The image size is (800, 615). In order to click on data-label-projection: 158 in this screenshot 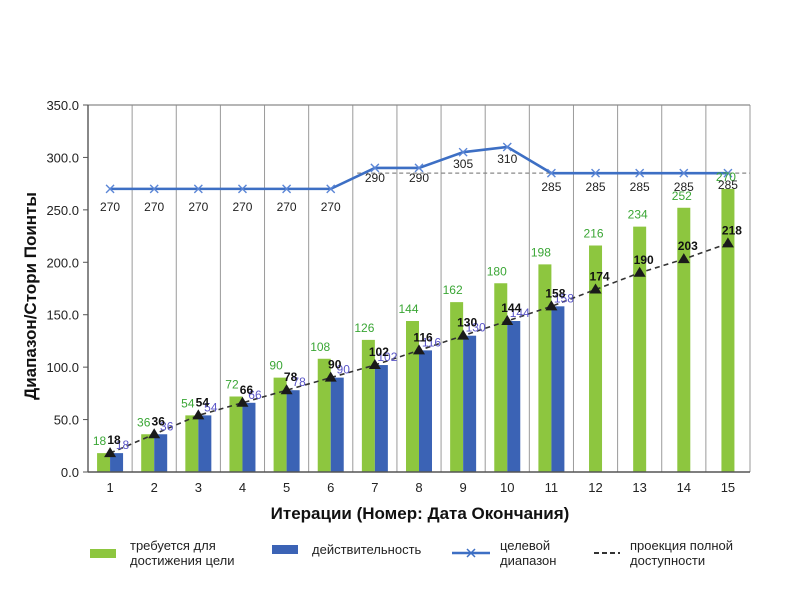, I will do `click(555, 293)`.